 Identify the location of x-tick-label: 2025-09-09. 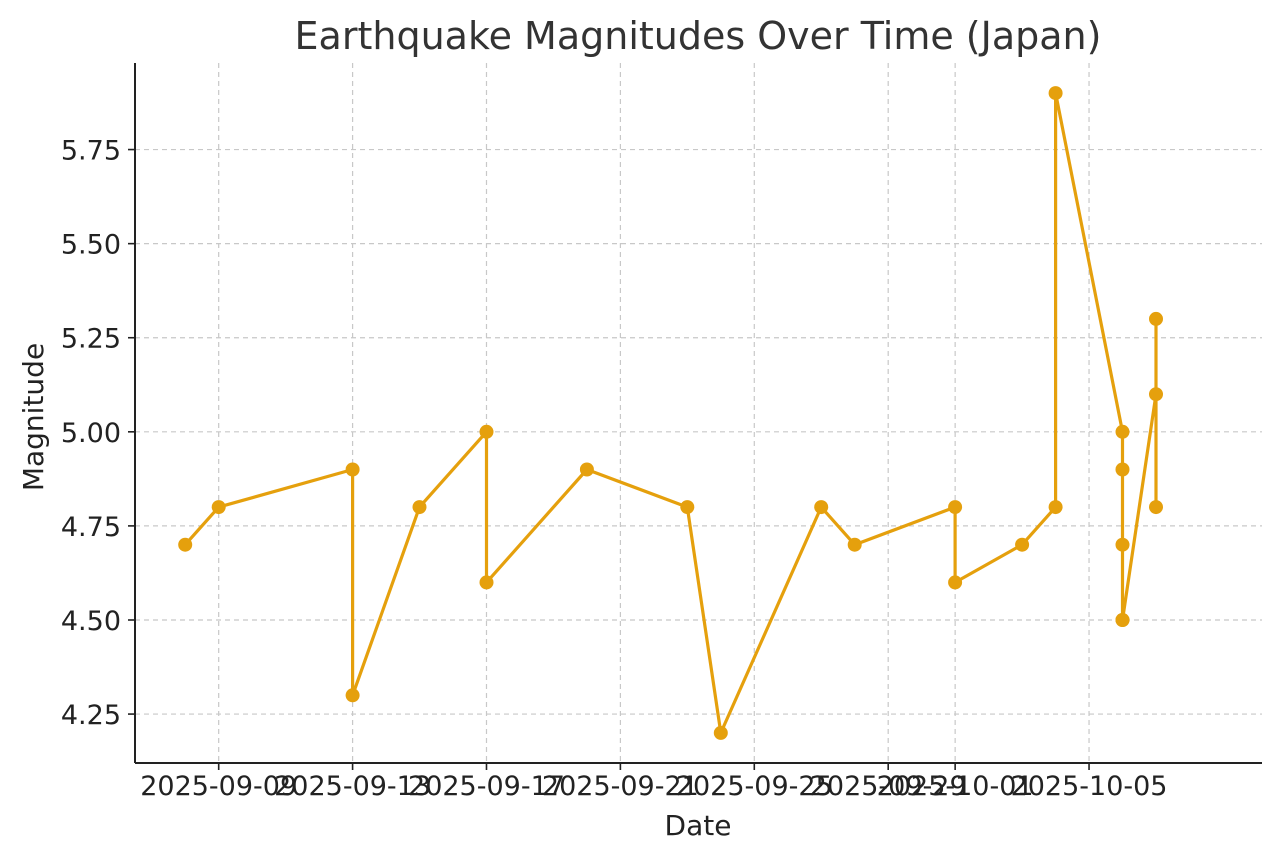
(218, 786).